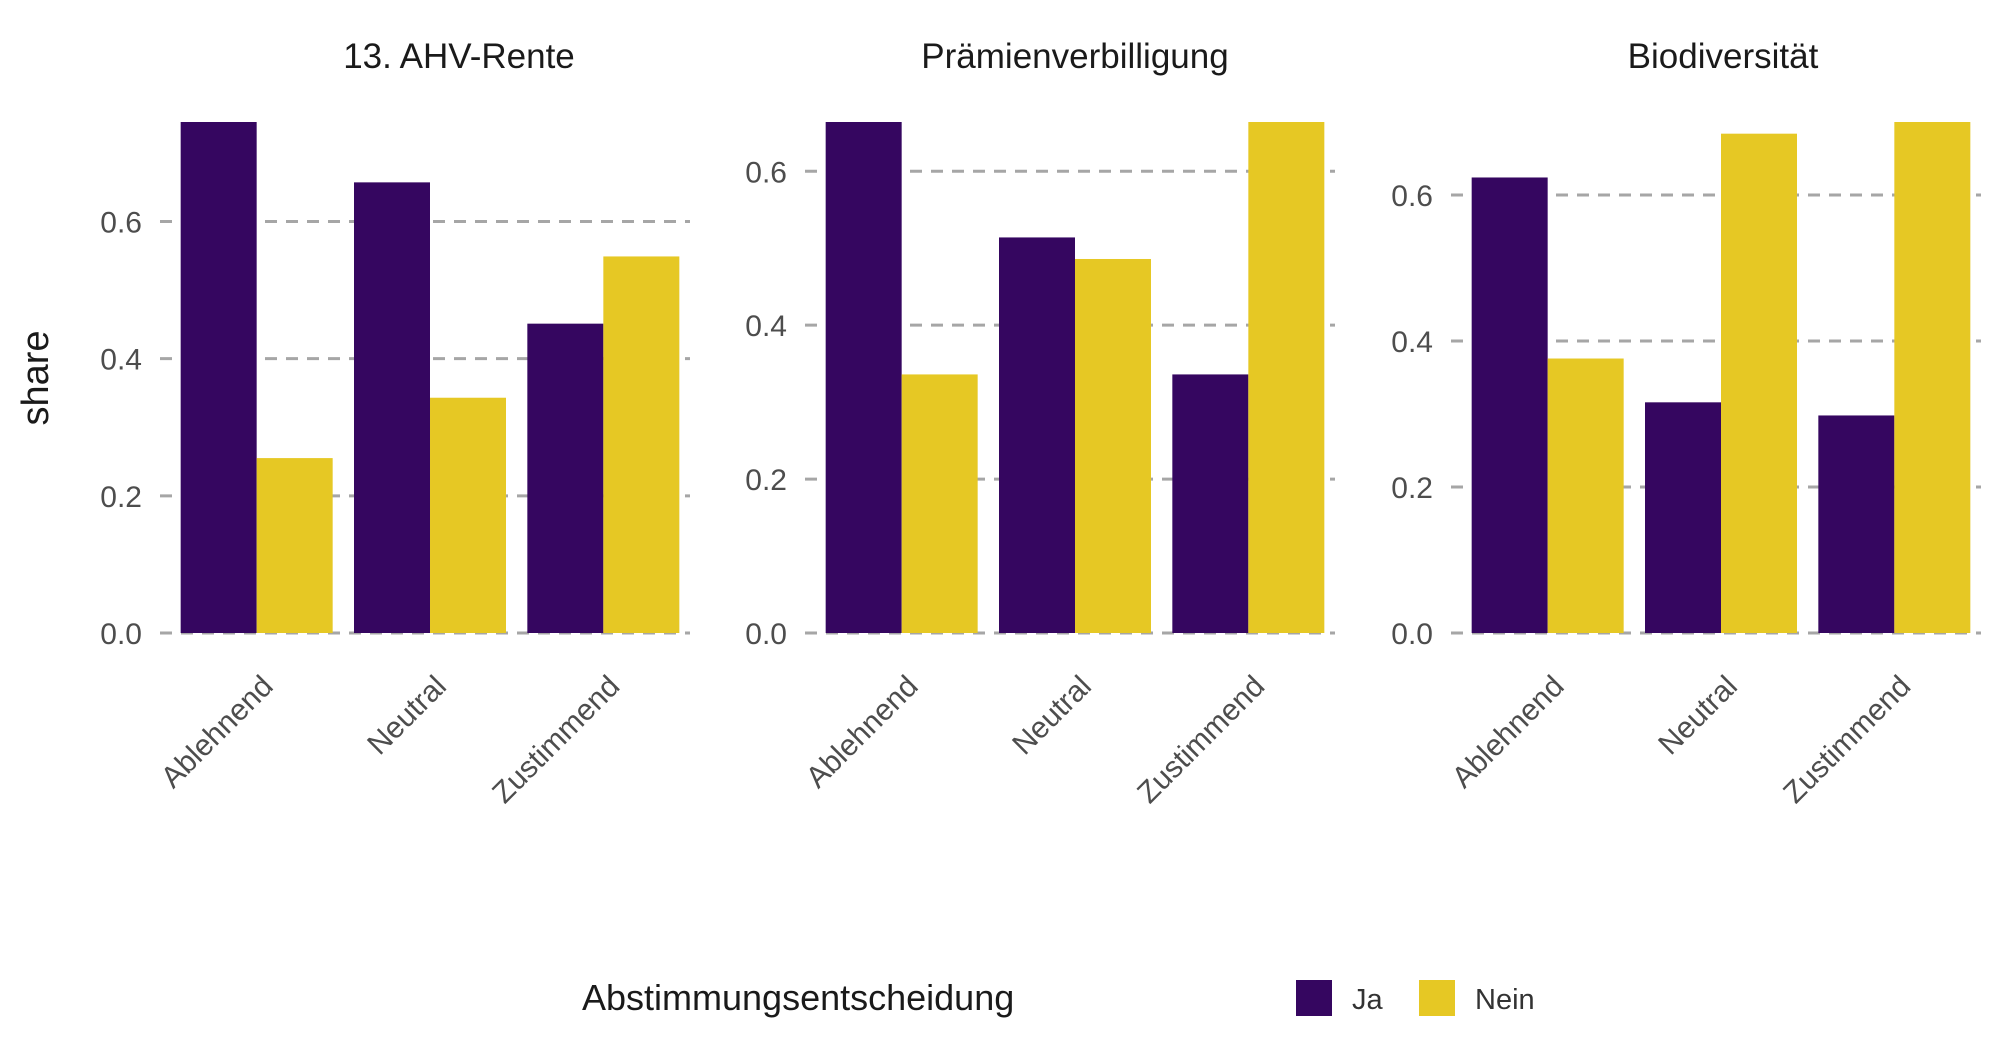 The width and height of the screenshot is (2000, 1040). I want to click on legend-label: Nein, so click(1505, 1000).